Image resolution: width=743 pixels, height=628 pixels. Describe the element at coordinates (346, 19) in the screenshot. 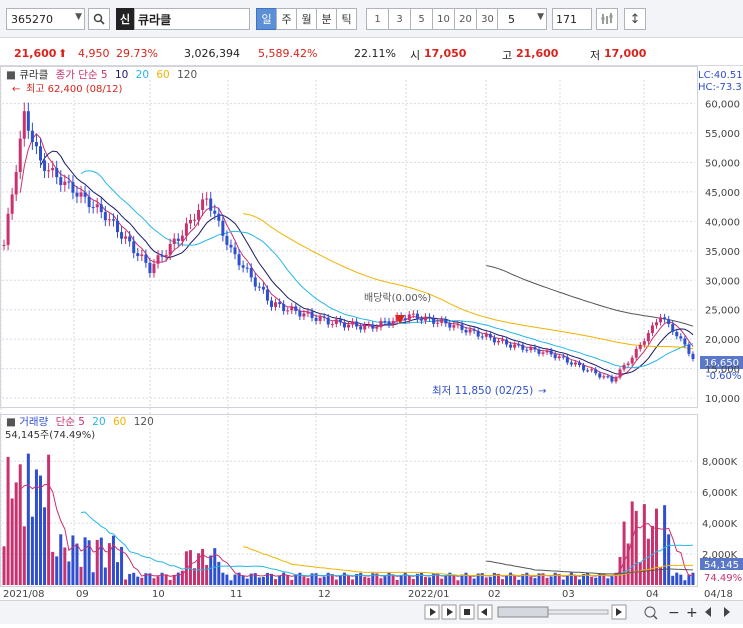

I see `tab-tick: 틱` at that location.